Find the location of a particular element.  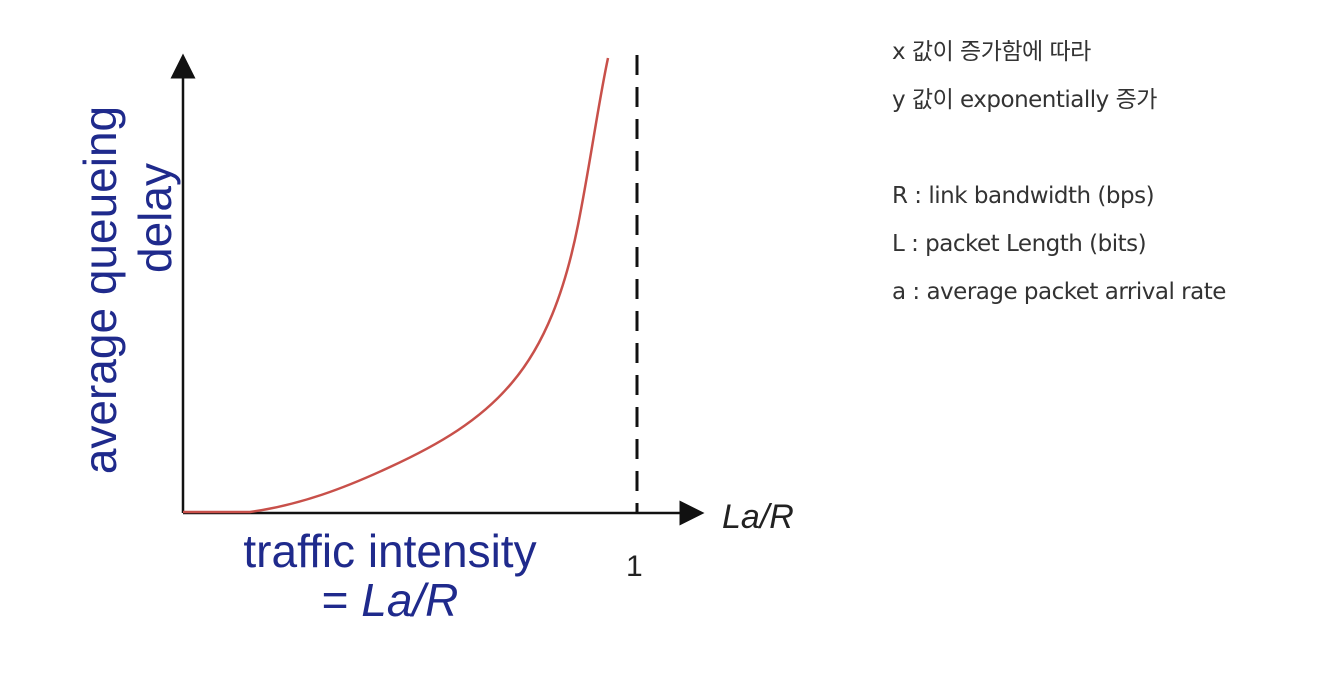

y-axis-label-line1: average queueing is located at coordinates (100, 290).